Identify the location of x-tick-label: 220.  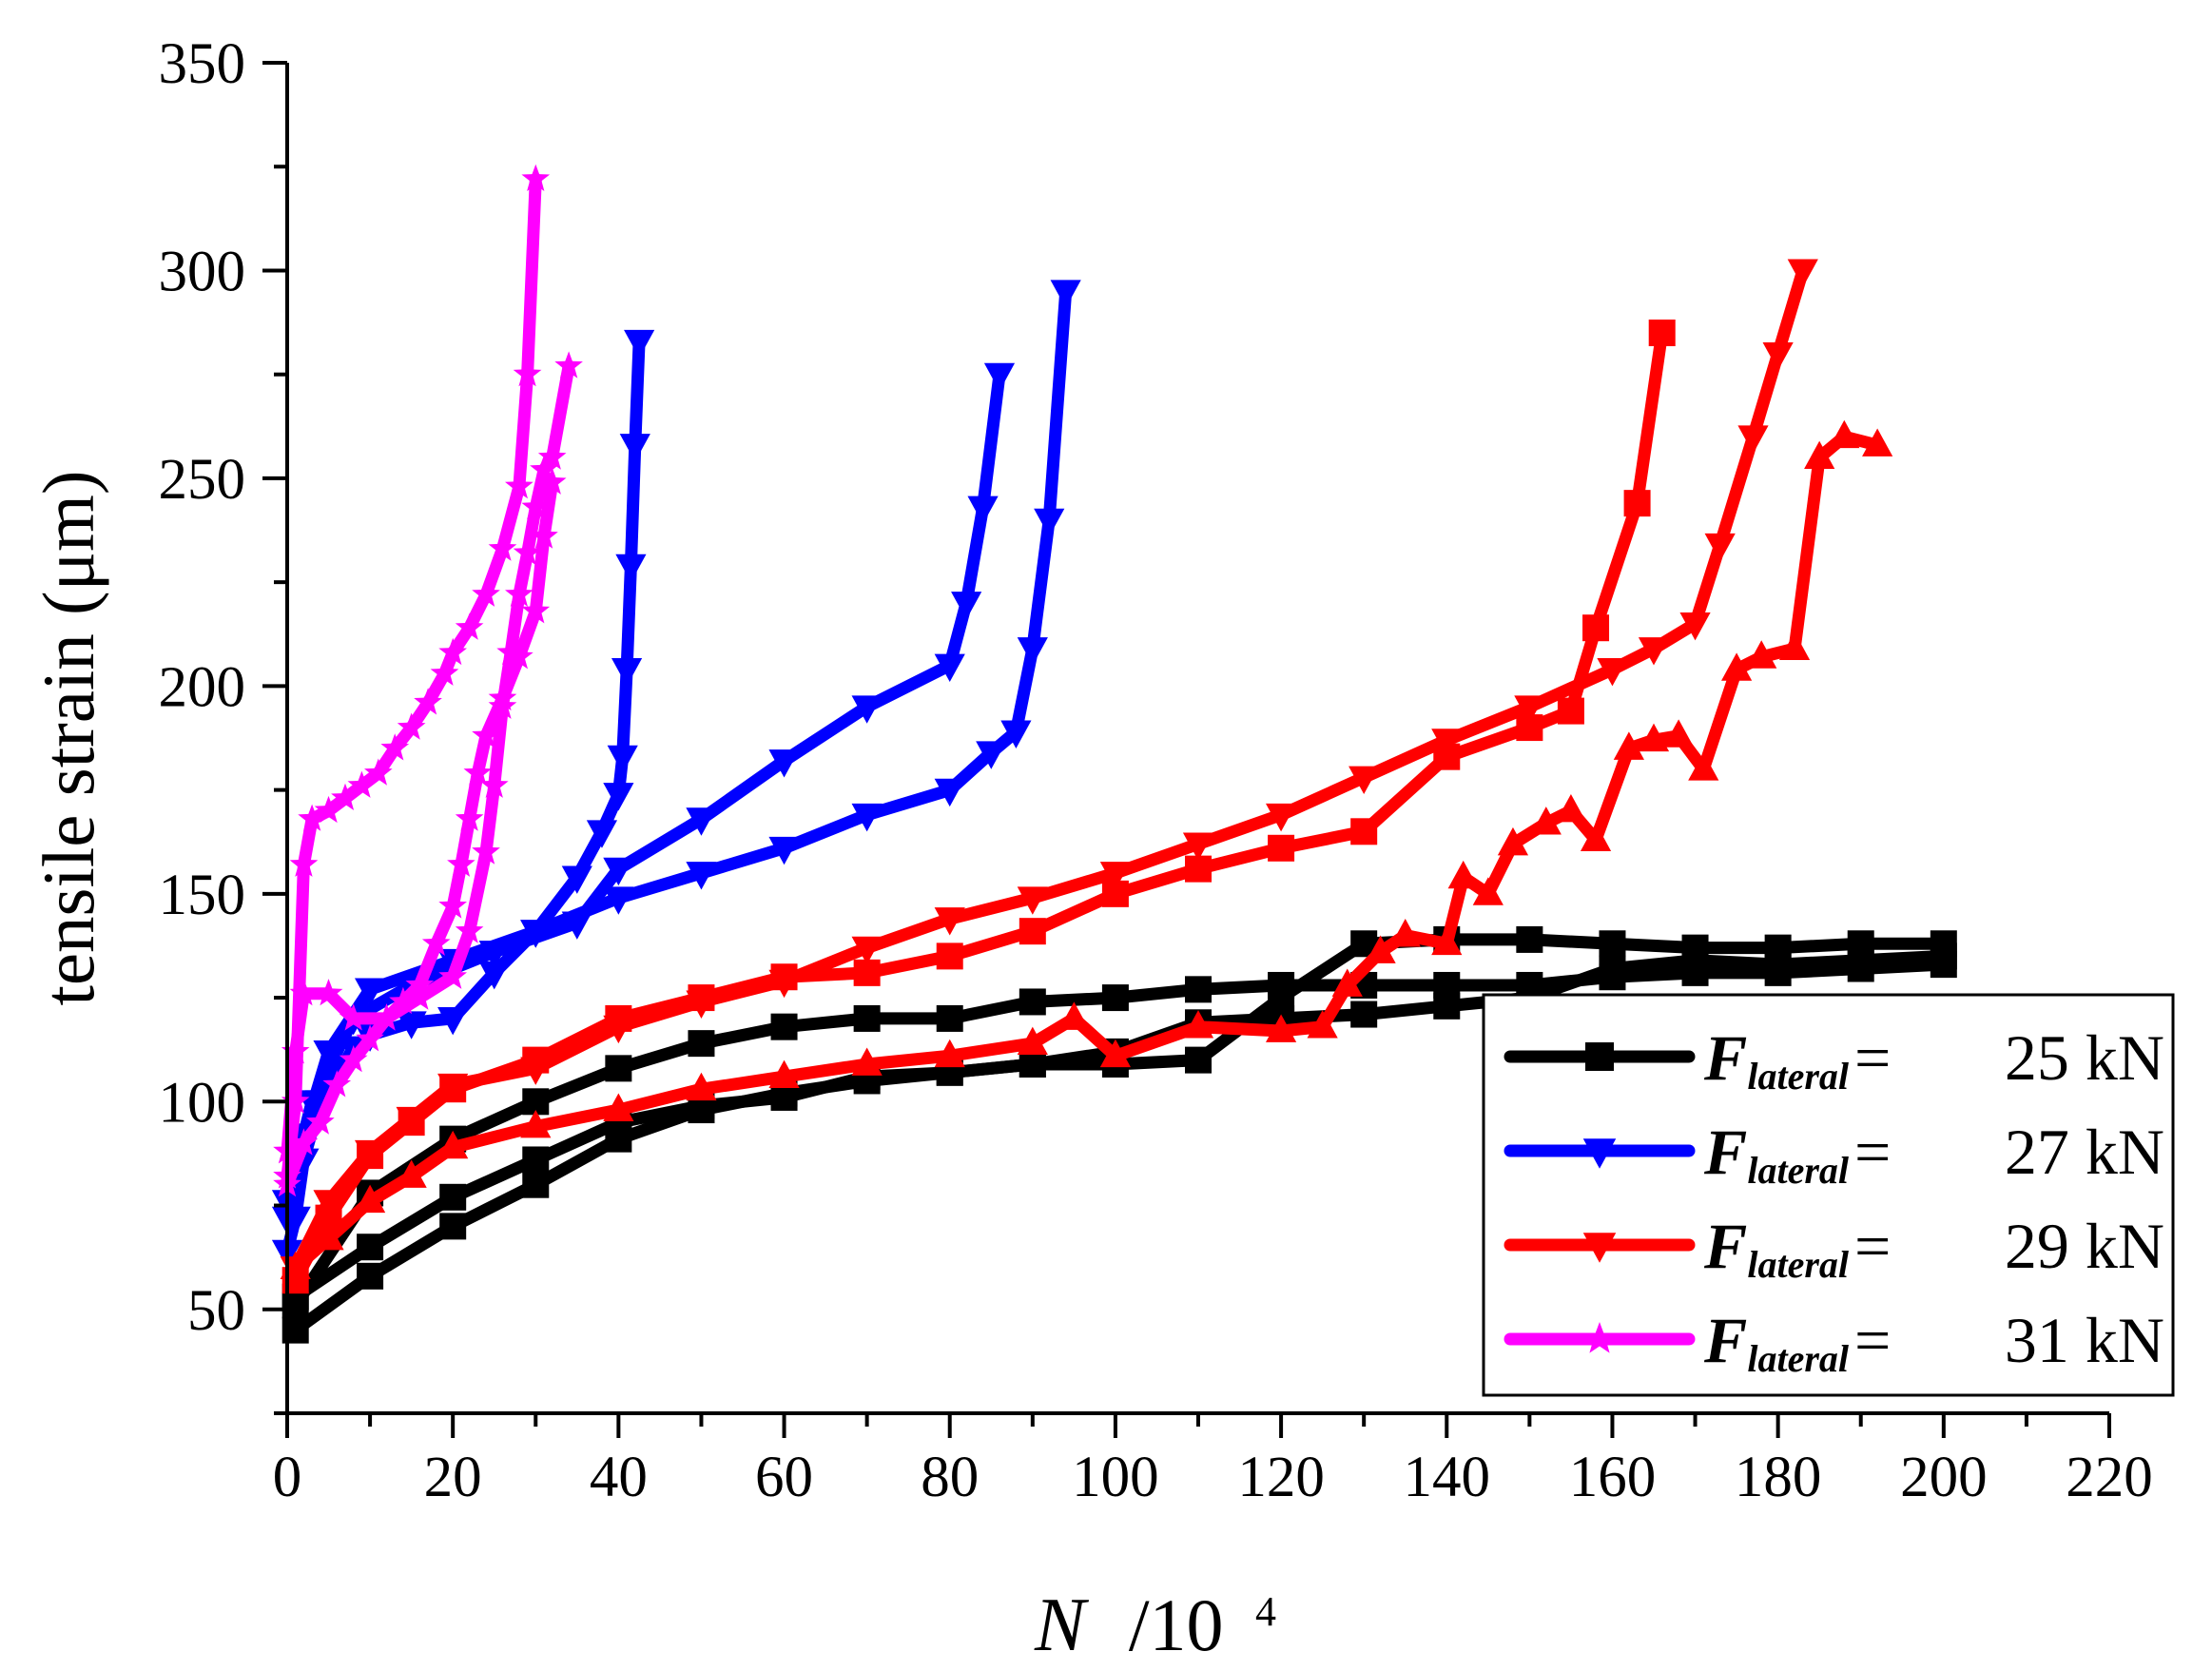
(2109, 1477).